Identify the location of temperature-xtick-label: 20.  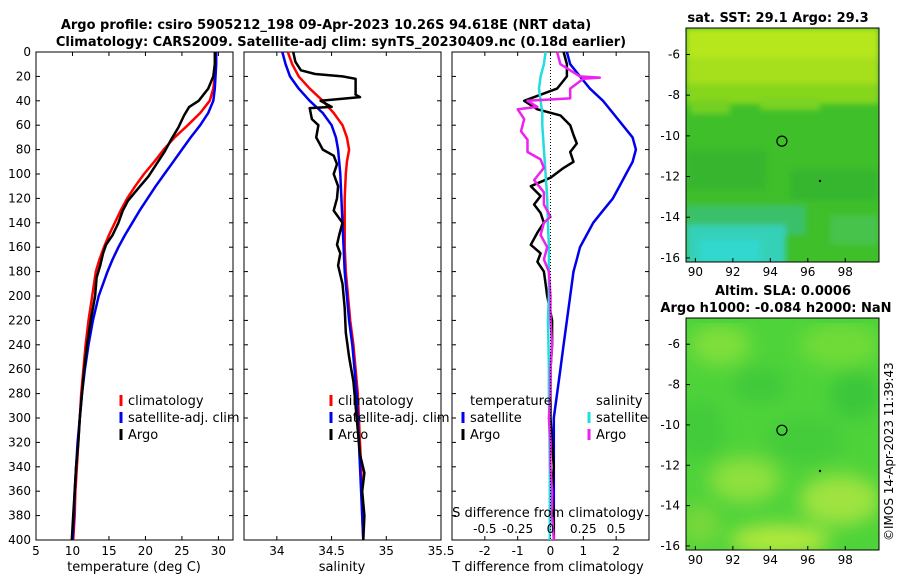
(145, 551).